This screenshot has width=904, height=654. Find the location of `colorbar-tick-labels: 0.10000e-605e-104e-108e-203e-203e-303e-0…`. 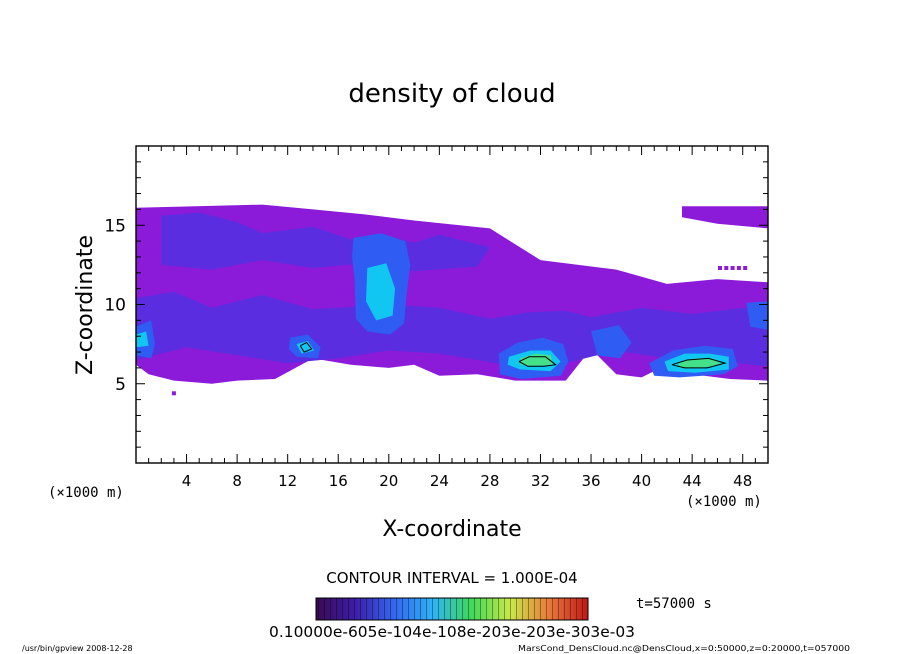

colorbar-tick-labels: 0.10000e-605e-104e-108e-203e-203e-303e-0… is located at coordinates (452, 632).